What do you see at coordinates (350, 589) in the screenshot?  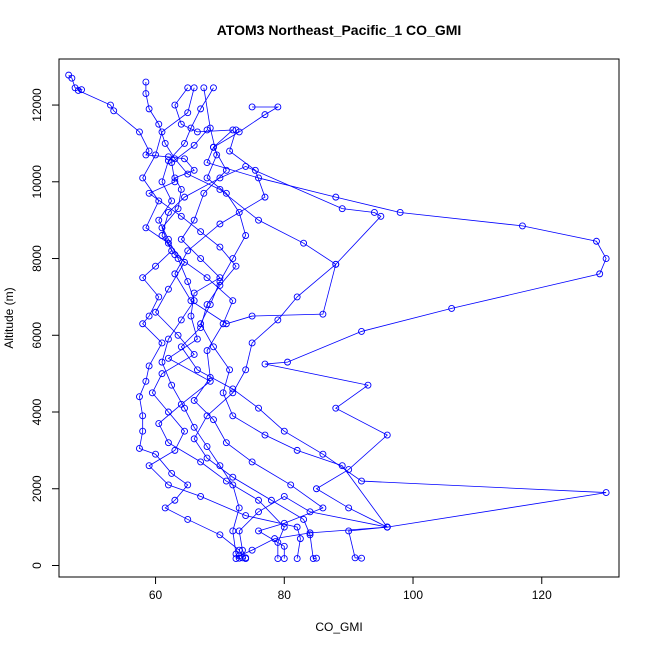 I see `x-axis: 60 80 100 120` at bounding box center [350, 589].